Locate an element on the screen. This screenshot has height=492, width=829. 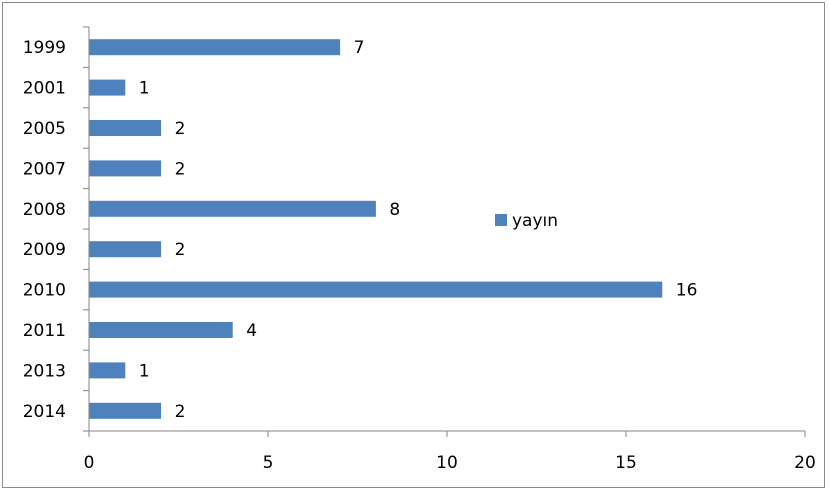
data-label: 16 is located at coordinates (687, 291).